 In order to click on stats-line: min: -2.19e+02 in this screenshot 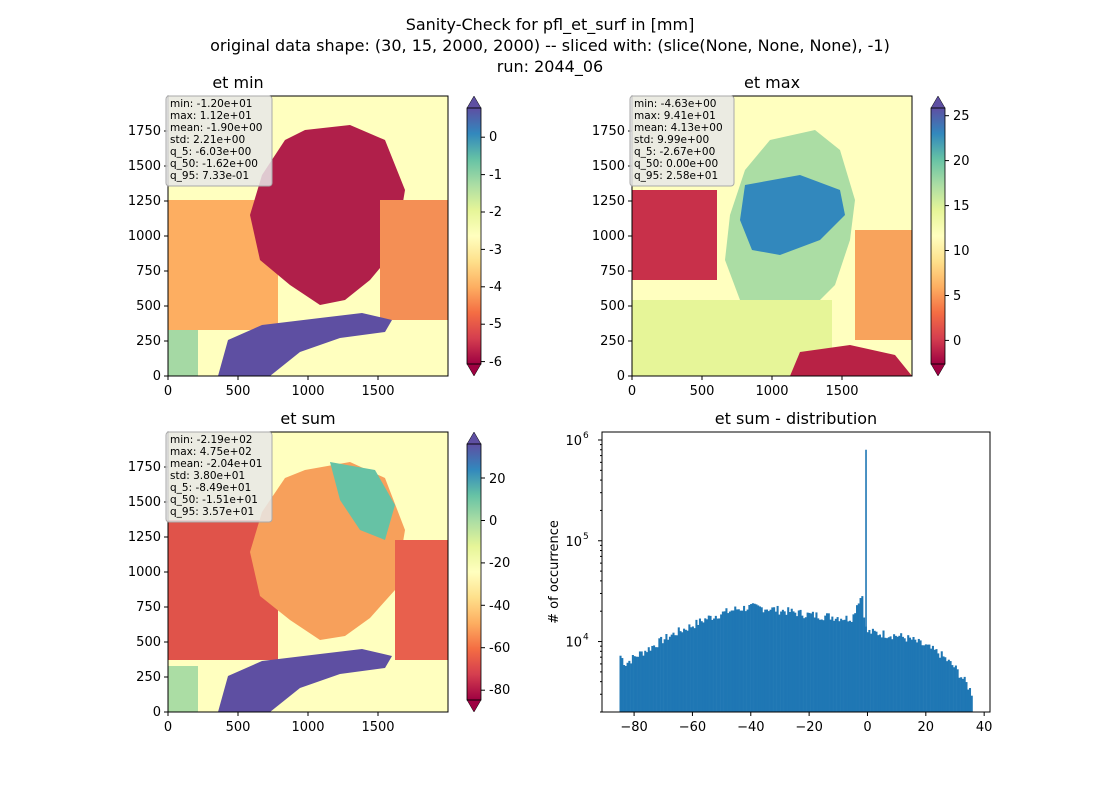, I will do `click(211, 440)`.